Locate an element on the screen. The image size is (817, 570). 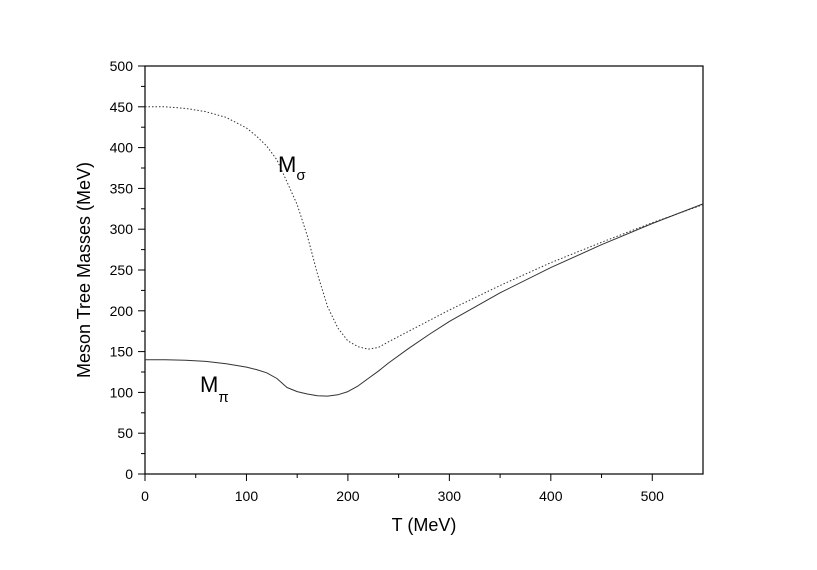
y-tick-label: 300 is located at coordinates (122, 229).